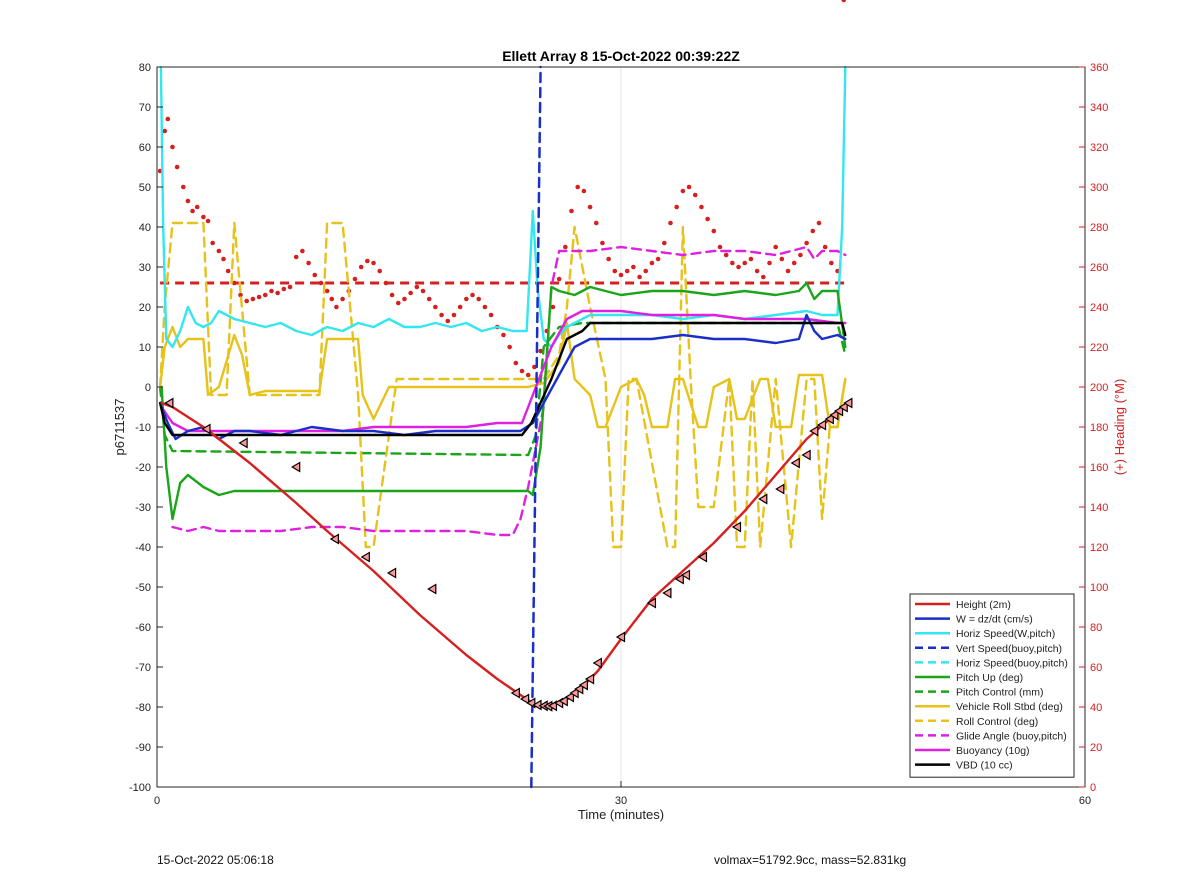 The image size is (1200, 885). What do you see at coordinates (1119, 427) in the screenshot?
I see `y2-axis-label: (+) Heading (°M)` at bounding box center [1119, 427].